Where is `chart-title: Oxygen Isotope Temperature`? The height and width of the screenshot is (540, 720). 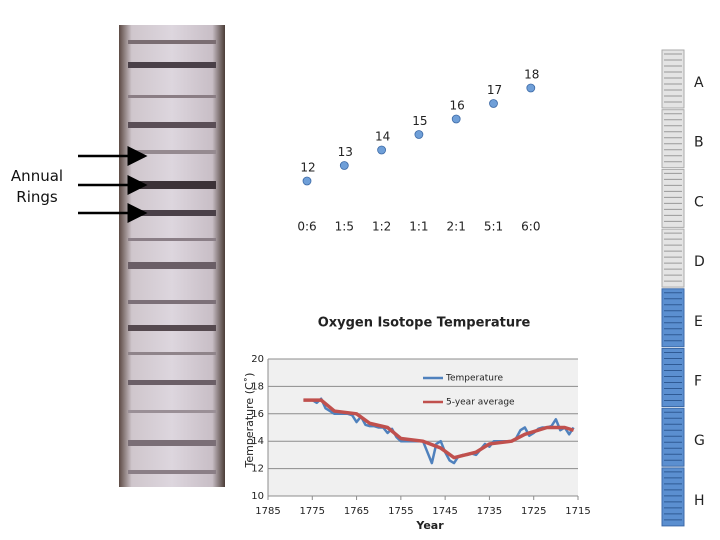
chart-title: Oxygen Isotope Temperature is located at coordinates (424, 323).